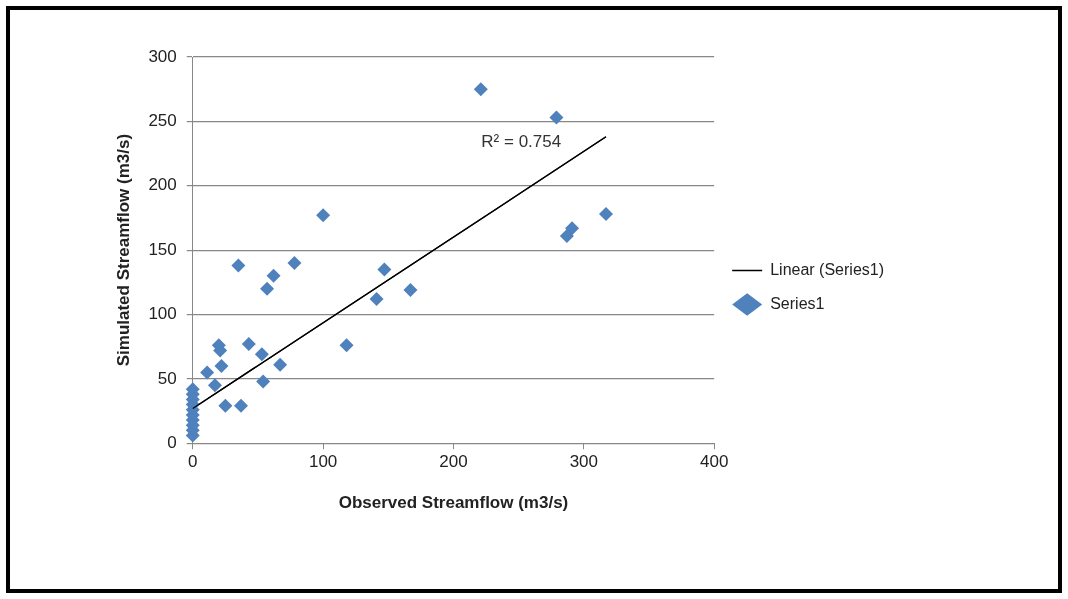 The image size is (1068, 599). Describe the element at coordinates (162, 185) in the screenshot. I see `y-tick-label: 200` at that location.